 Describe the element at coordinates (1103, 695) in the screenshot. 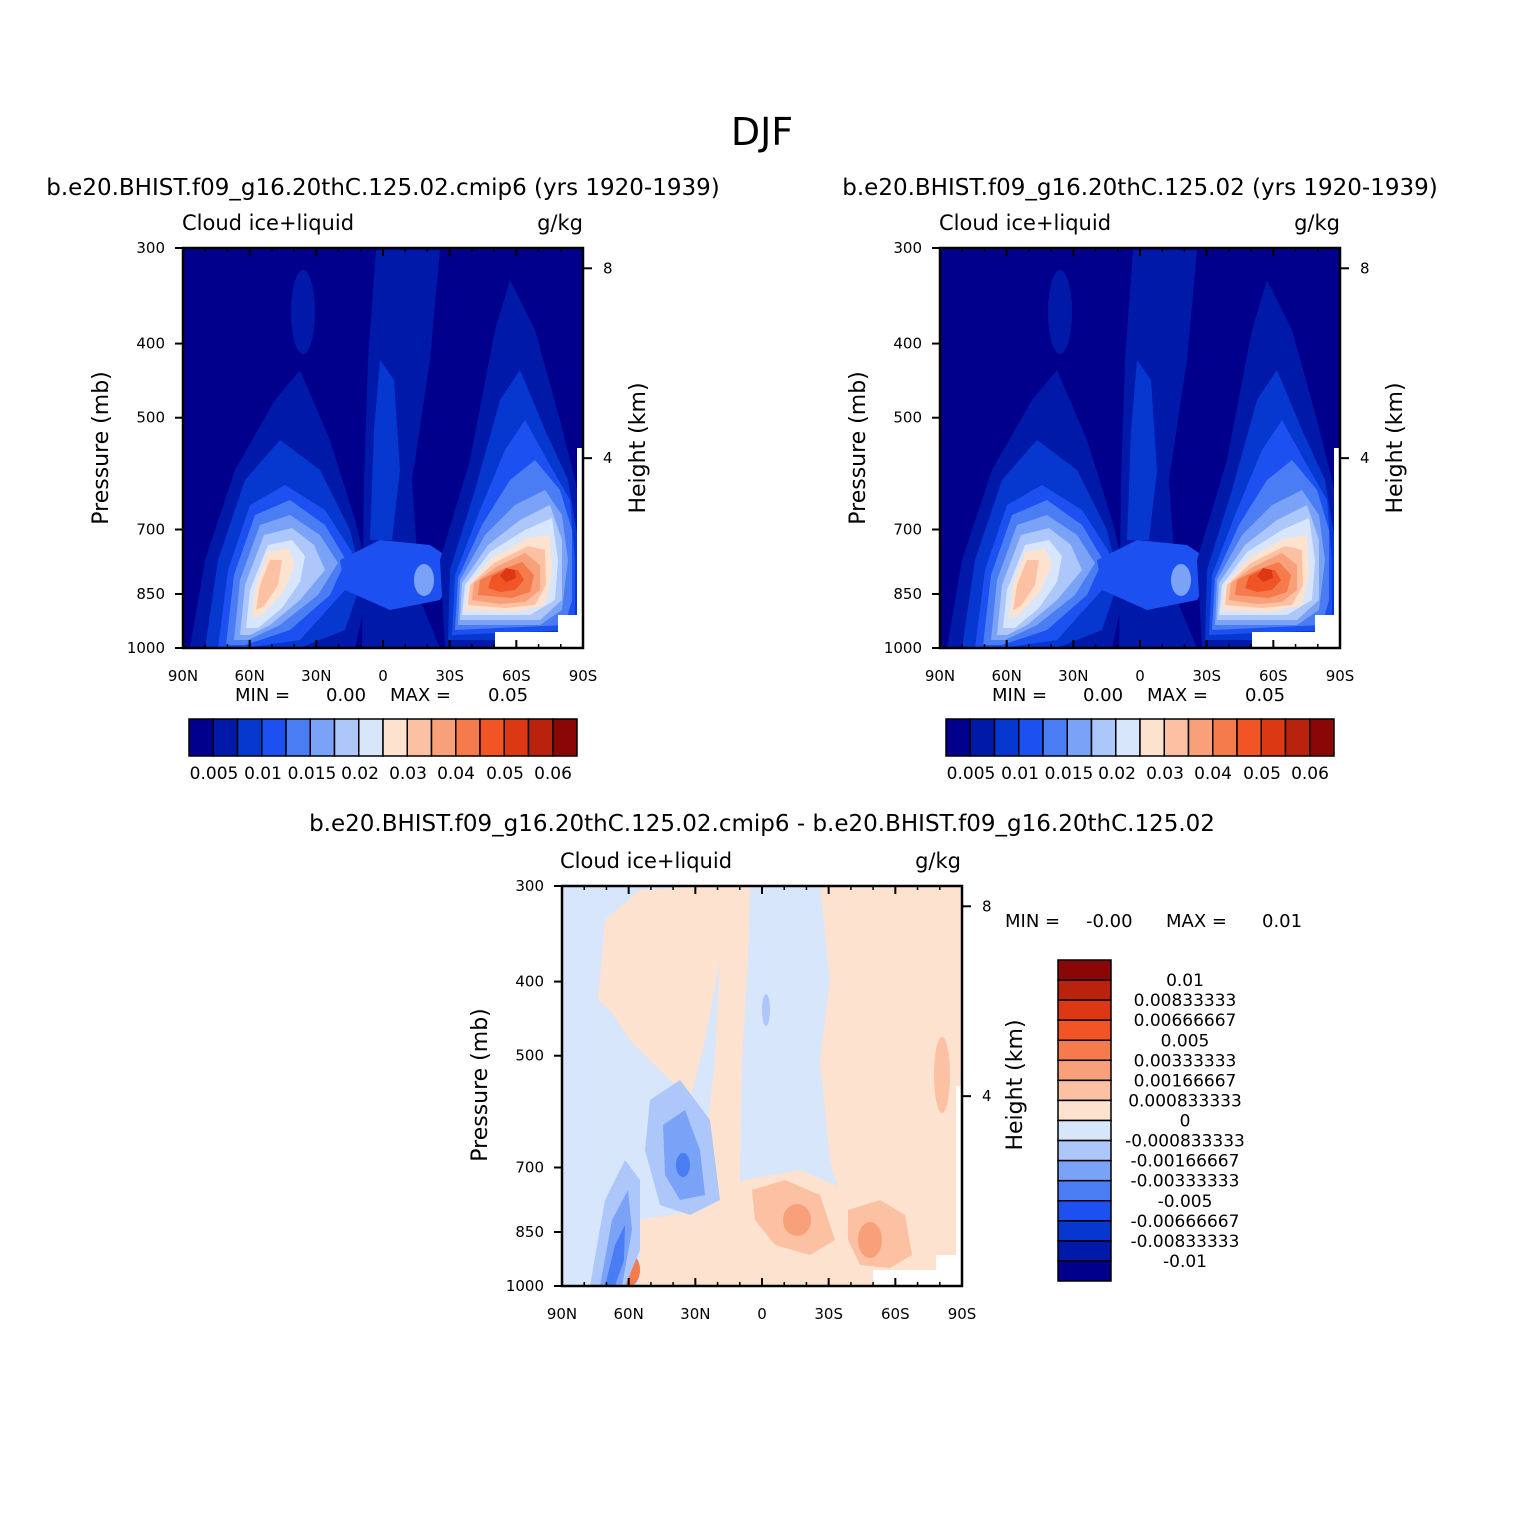

I see `panel-2-min-value: 0.00` at that location.